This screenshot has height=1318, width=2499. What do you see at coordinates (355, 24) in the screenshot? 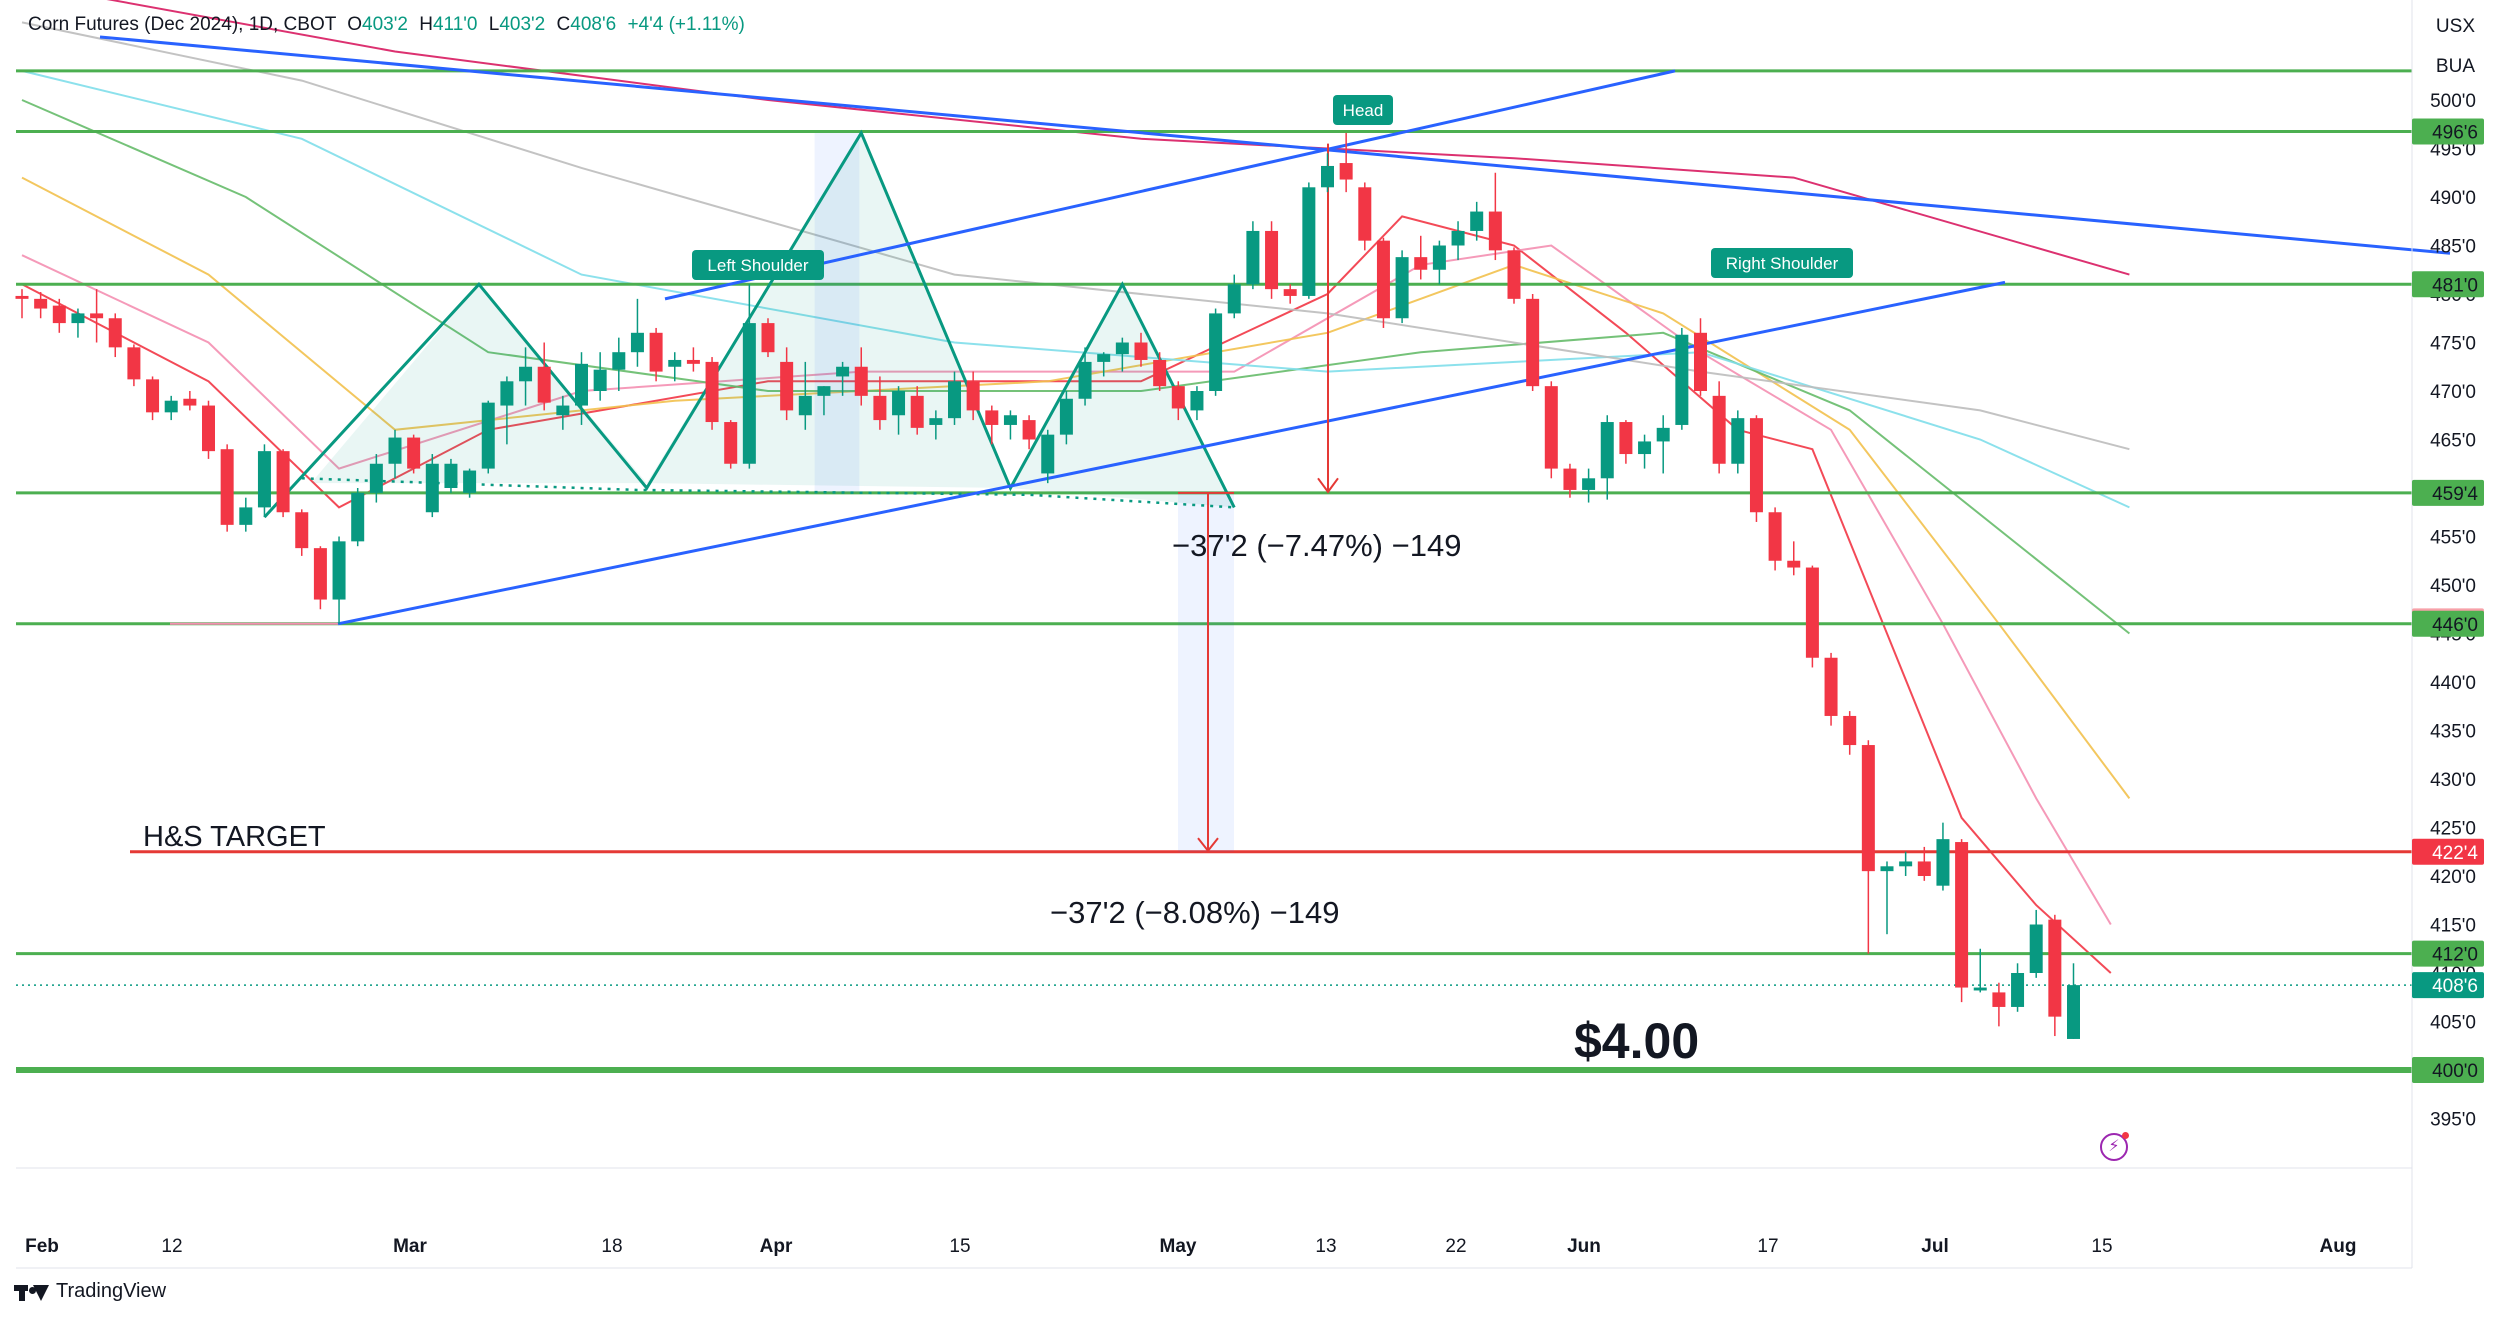
I see `open-label: O` at bounding box center [355, 24].